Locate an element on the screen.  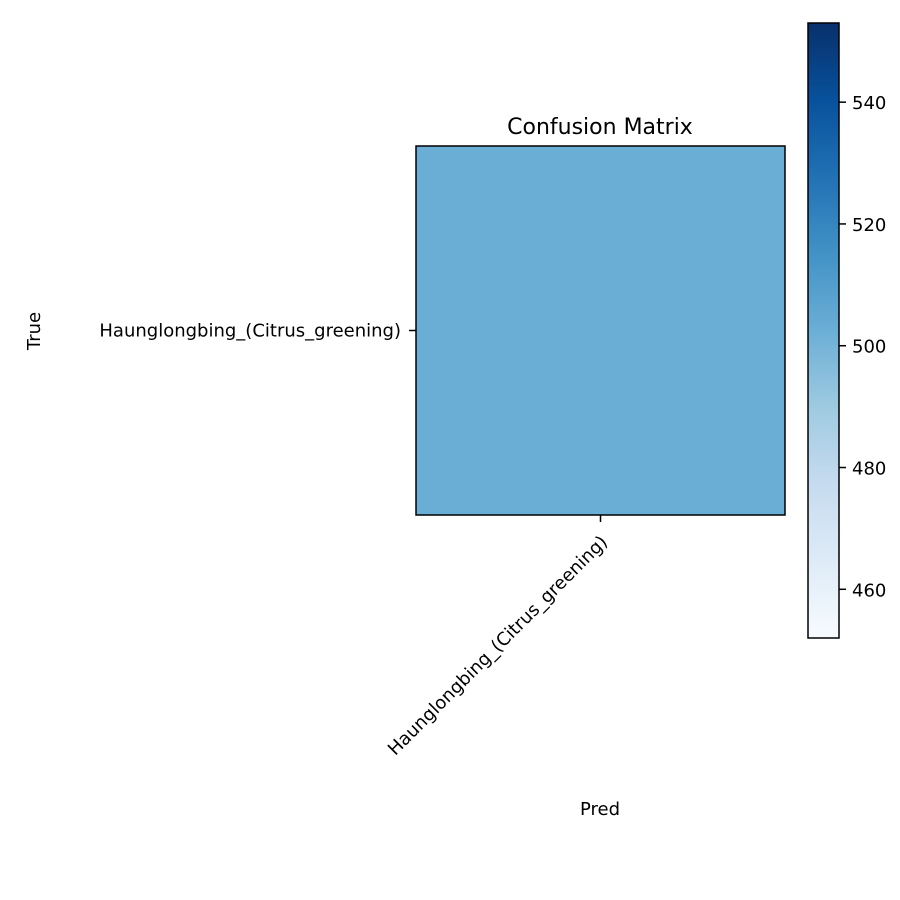
y-axis-ticks: Haunglongbing_(Citrus_greening) is located at coordinates (257, 331).